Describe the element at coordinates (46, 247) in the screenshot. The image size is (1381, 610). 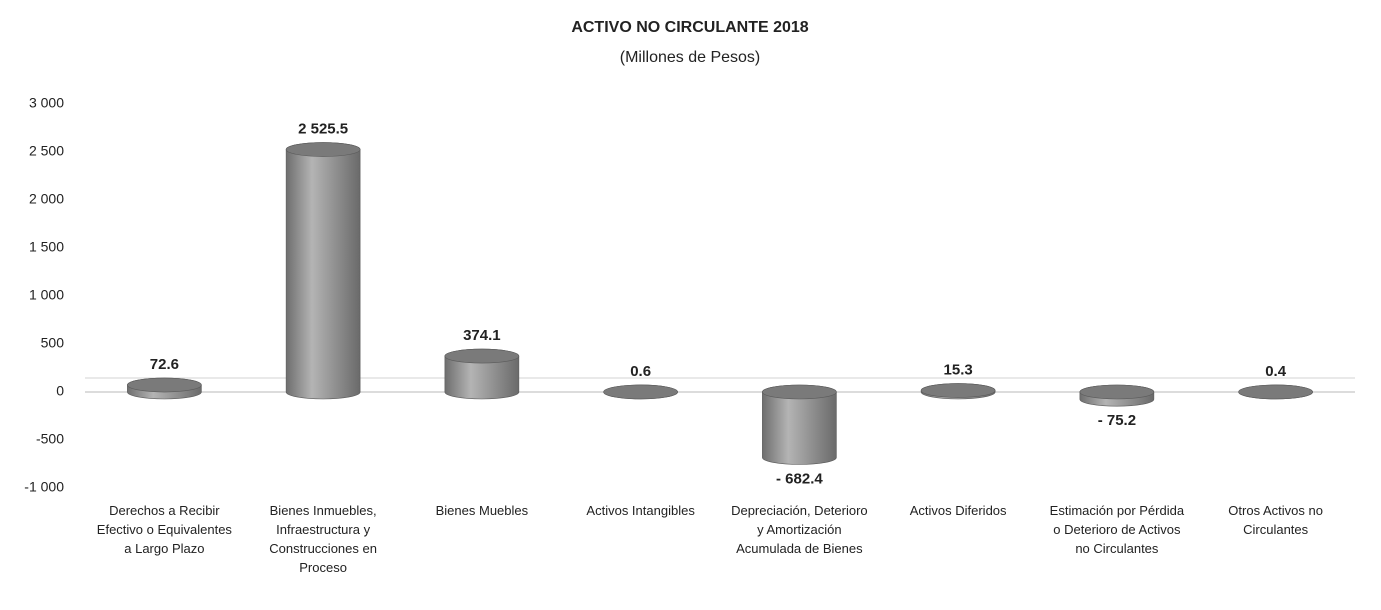
I see `y-tick-label: 1 500` at that location.